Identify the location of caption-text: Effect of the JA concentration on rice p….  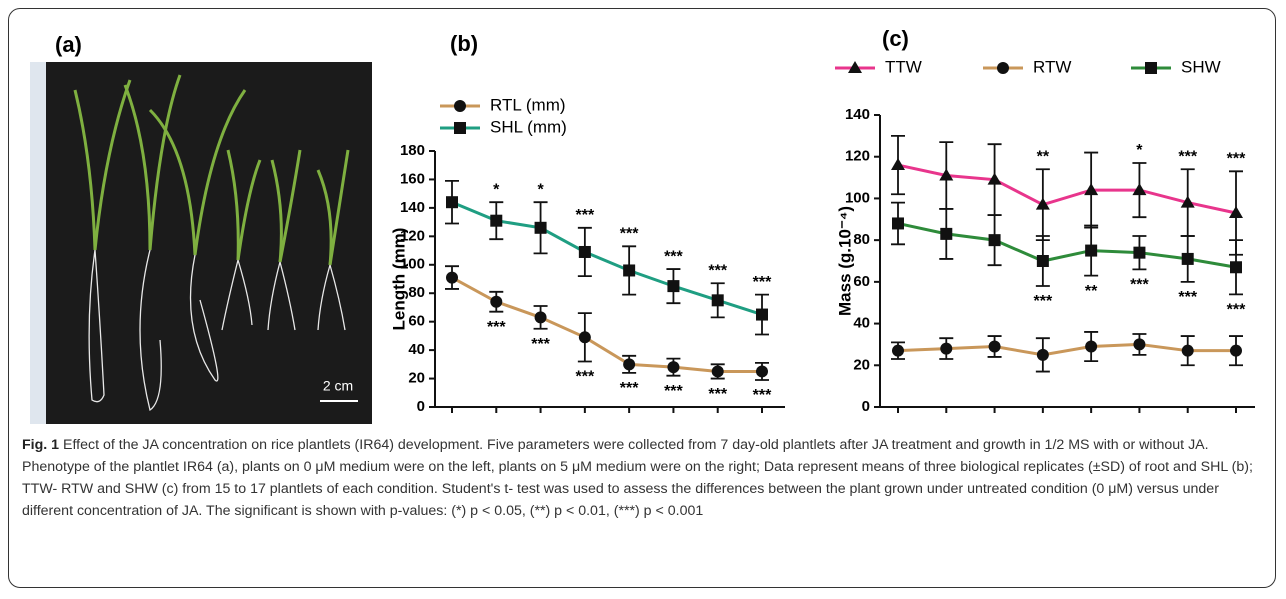
(637, 478).